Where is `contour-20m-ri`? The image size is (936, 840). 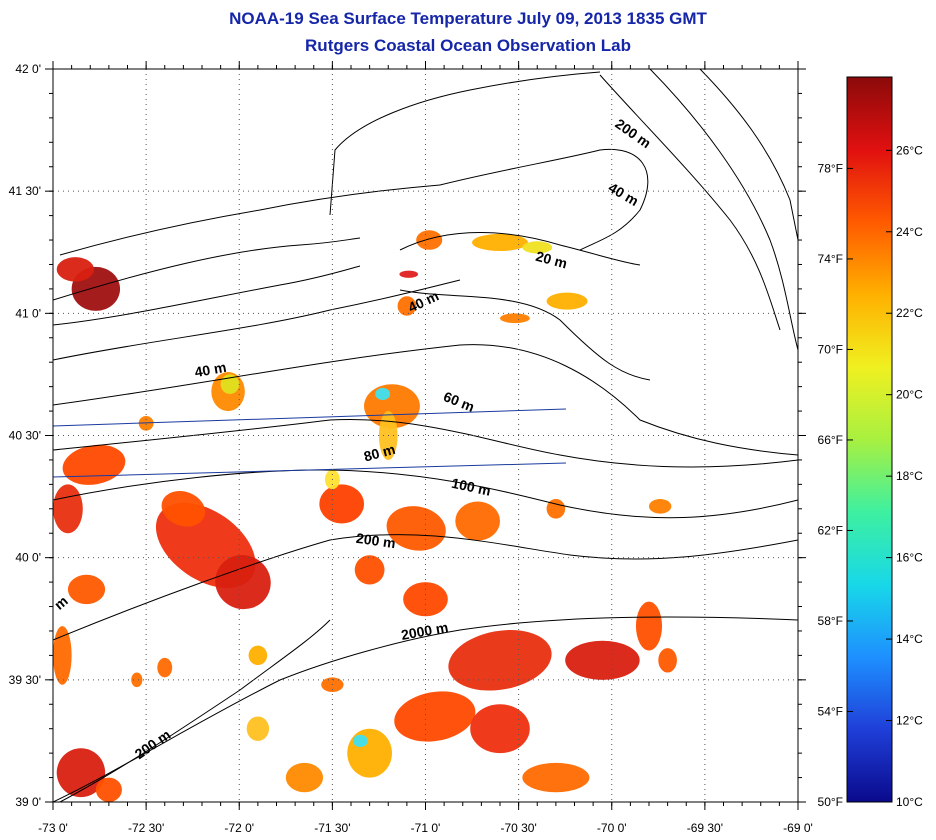
contour-20m-ri is located at coordinates (520, 249).